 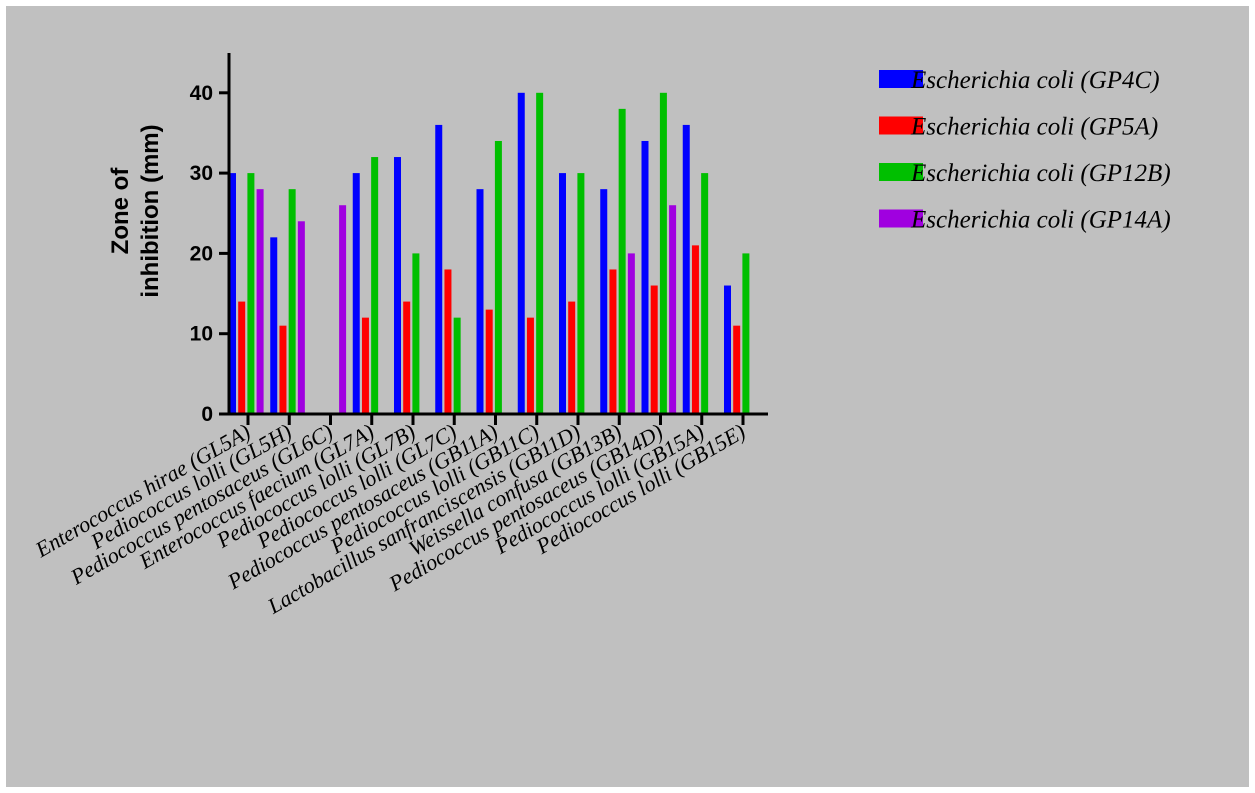 What do you see at coordinates (201, 93) in the screenshot?
I see `y-tick-label-40: 40` at bounding box center [201, 93].